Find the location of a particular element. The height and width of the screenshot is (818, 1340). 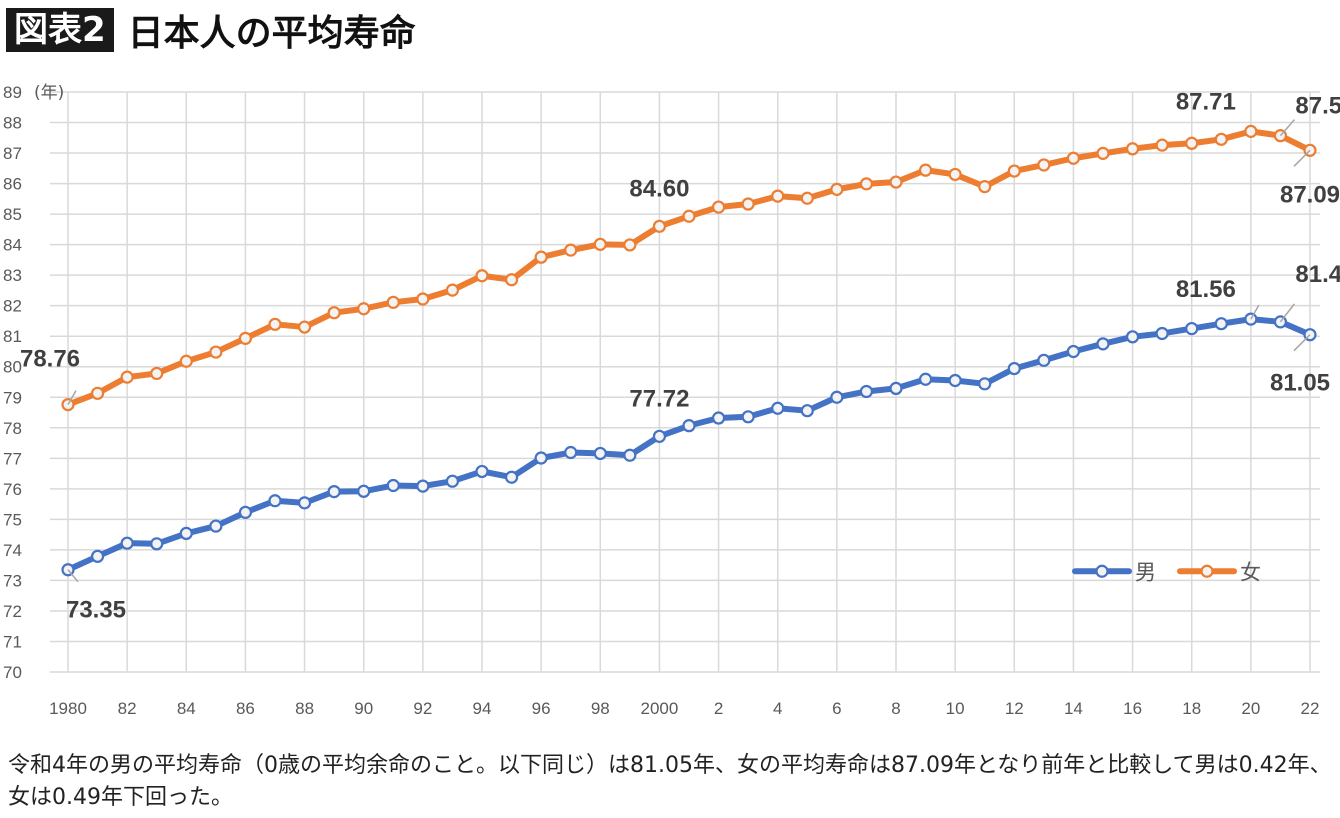

legend: 男女 is located at coordinates (1166, 572).